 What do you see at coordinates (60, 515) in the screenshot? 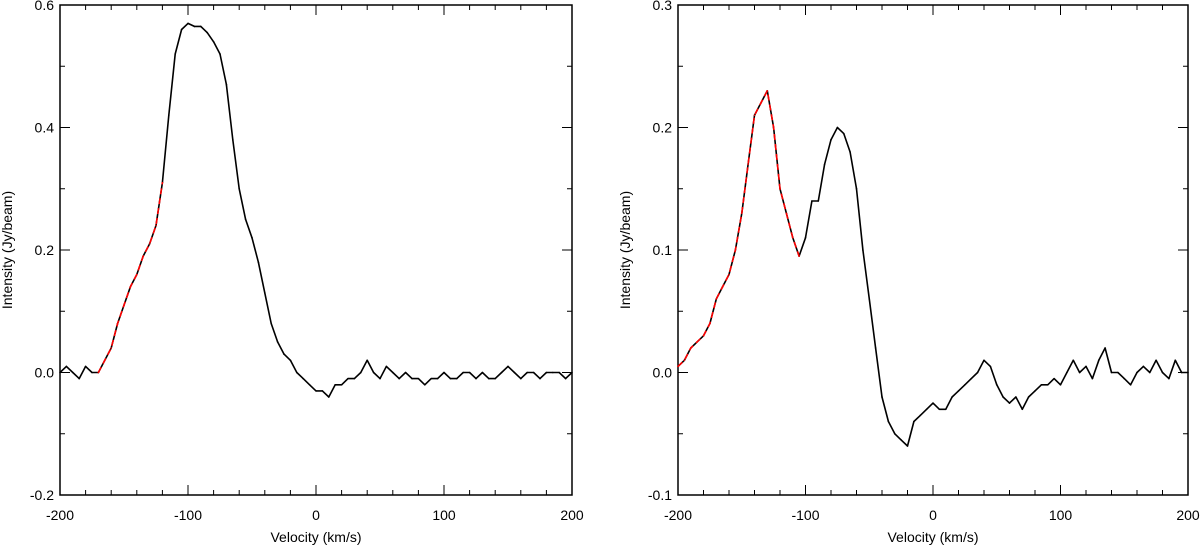
I see `x-tick-label: -200` at bounding box center [60, 515].